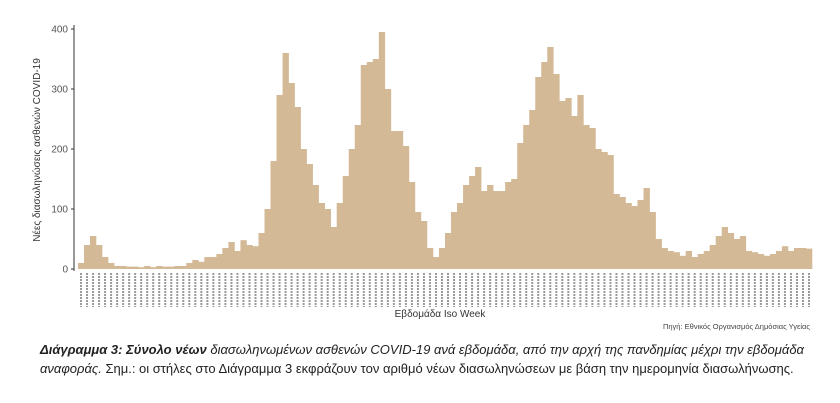 The image size is (840, 403). Describe the element at coordinates (59, 30) in the screenshot. I see `y-tick-label: 400` at that location.